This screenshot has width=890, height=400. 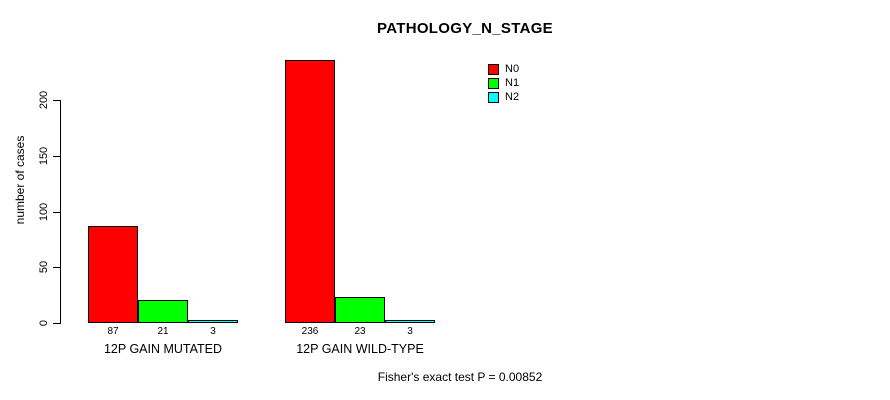 I want to click on legend-label: N0, so click(x=512, y=69).